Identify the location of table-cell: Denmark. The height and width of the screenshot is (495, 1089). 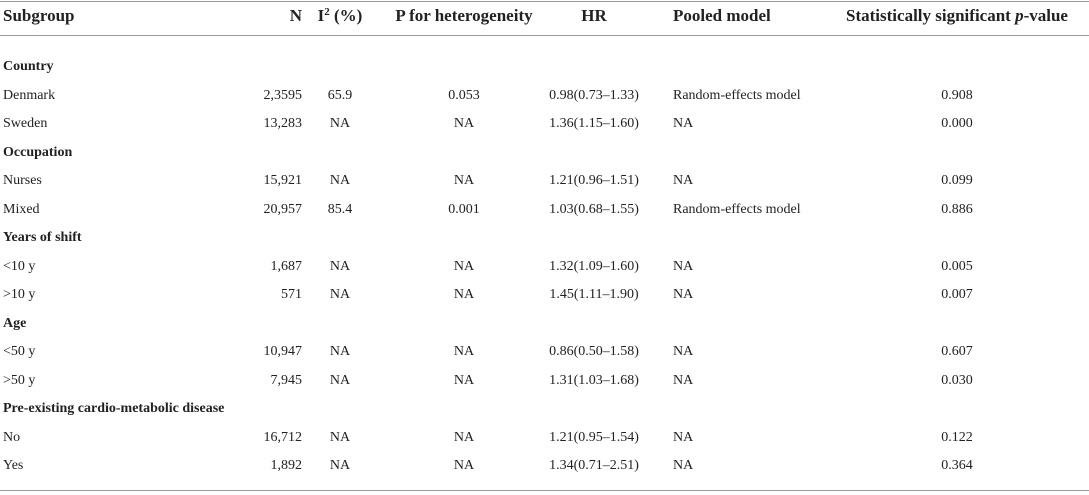
(29, 95).